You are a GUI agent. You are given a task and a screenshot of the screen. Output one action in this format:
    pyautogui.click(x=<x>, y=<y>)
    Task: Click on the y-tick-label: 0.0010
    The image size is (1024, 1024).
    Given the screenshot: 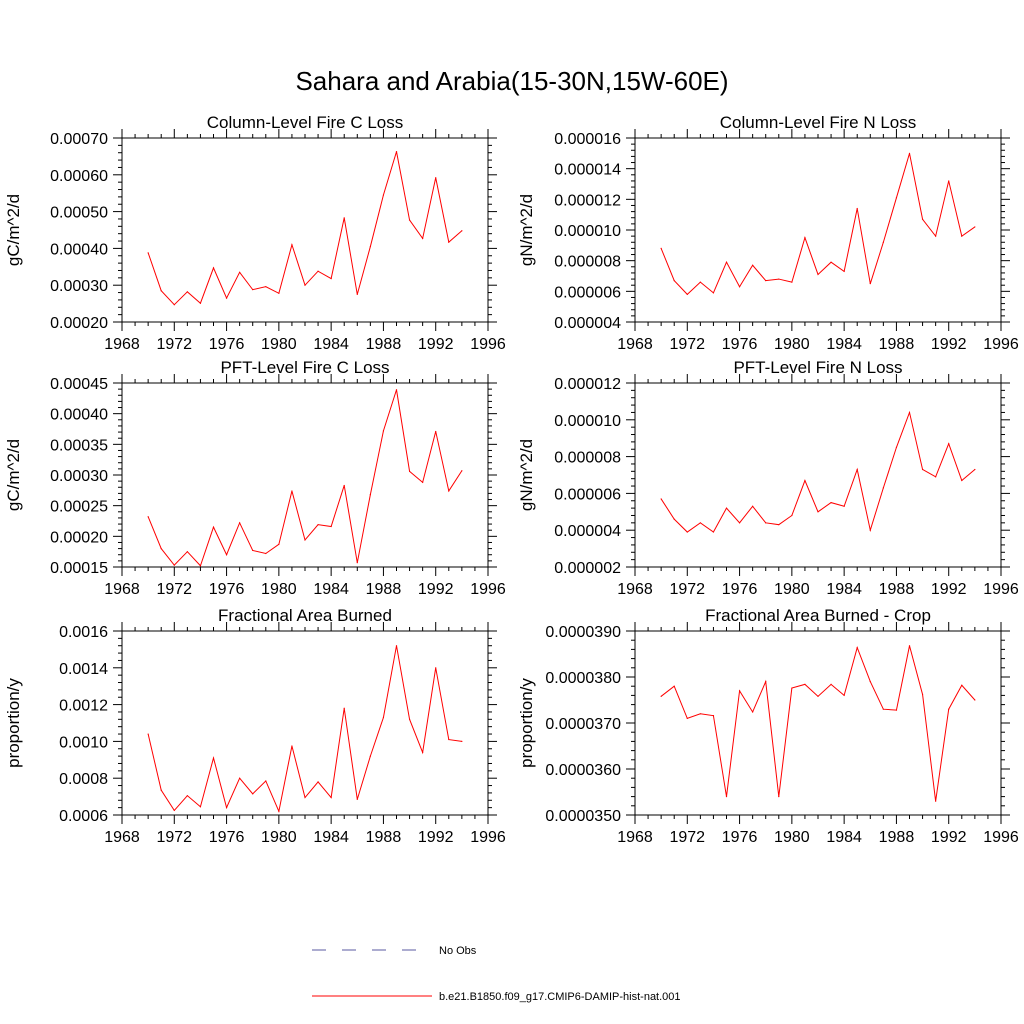 What is the action you would take?
    pyautogui.click(x=83, y=742)
    